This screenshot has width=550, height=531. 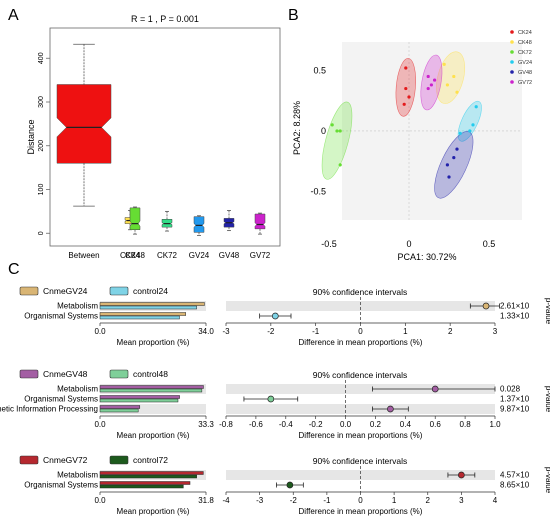 I want to click on pca-x-tick-label: 0, so click(x=408, y=244).